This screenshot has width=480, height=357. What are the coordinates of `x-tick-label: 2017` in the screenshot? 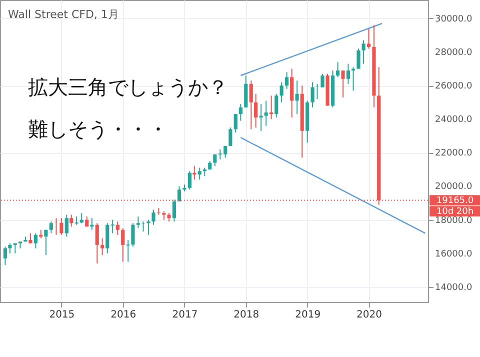 It's located at (185, 315).